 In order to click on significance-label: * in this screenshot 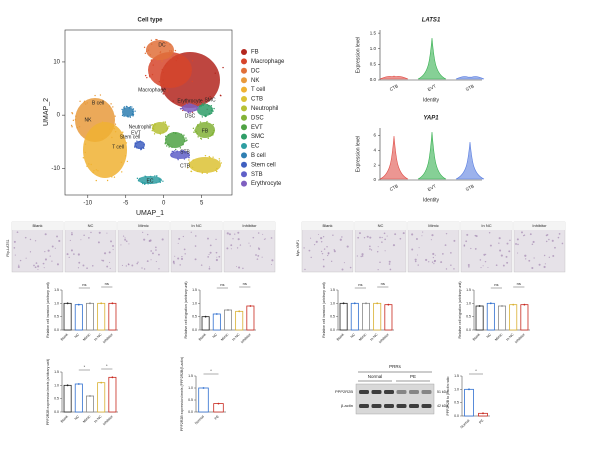, I will do `click(476, 370)`.